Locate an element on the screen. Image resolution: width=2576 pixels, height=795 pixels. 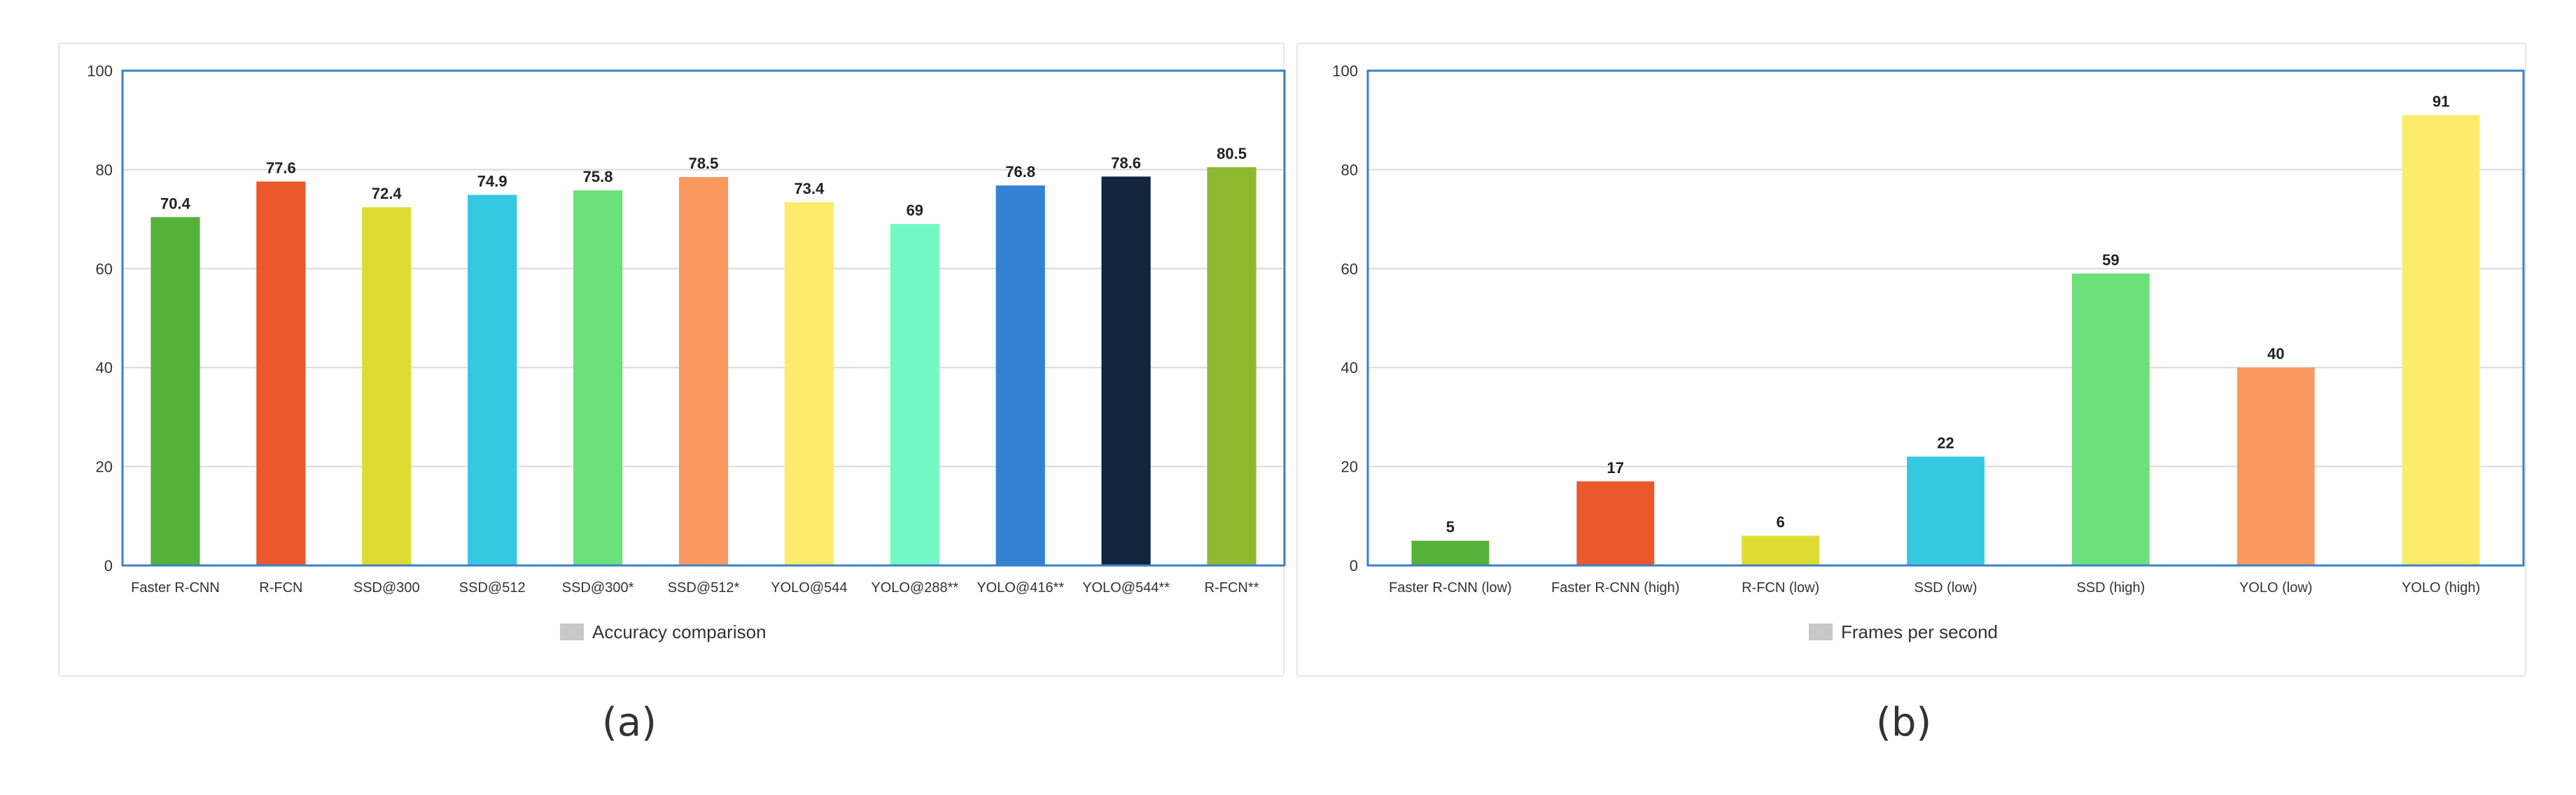
data-label: 72.4 is located at coordinates (387, 193).